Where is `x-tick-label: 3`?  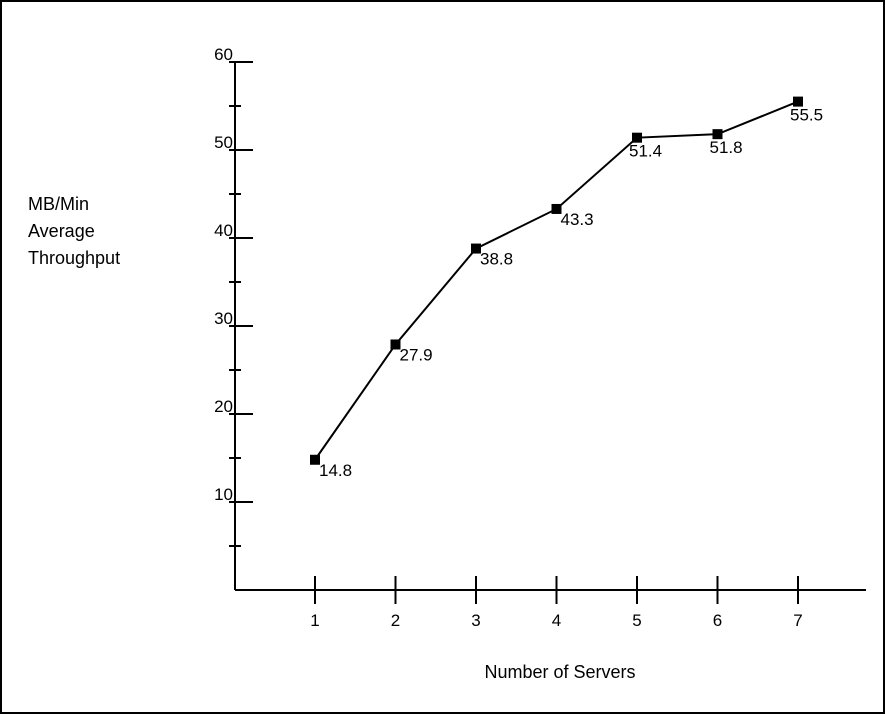
x-tick-label: 3 is located at coordinates (475, 620).